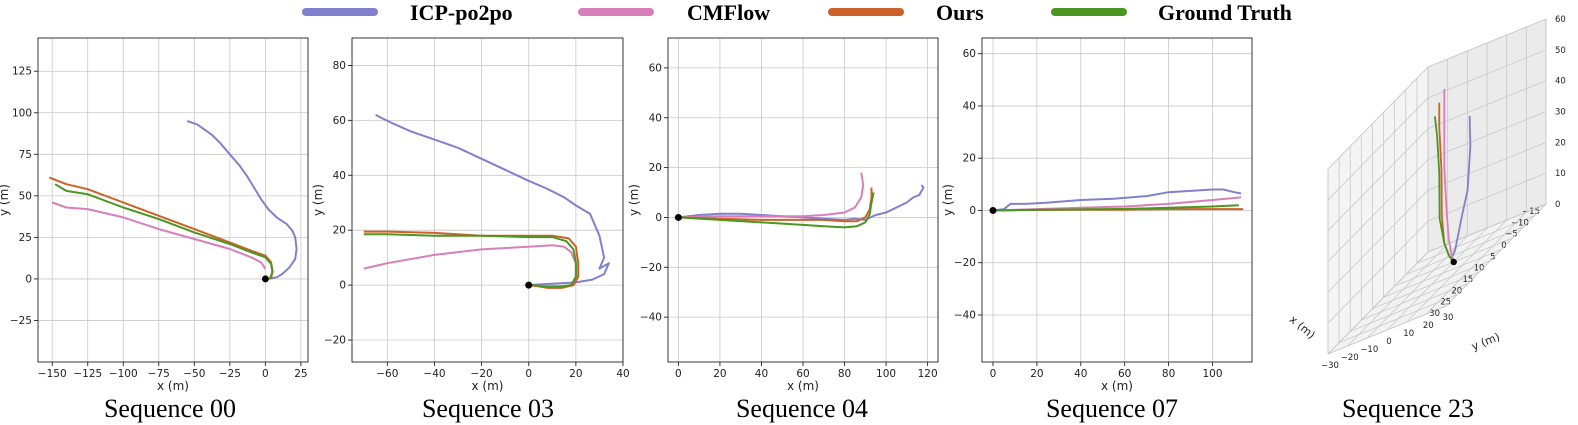 The image size is (1578, 425). What do you see at coordinates (387, 374) in the screenshot?
I see `x-tick-label: −60` at bounding box center [387, 374].